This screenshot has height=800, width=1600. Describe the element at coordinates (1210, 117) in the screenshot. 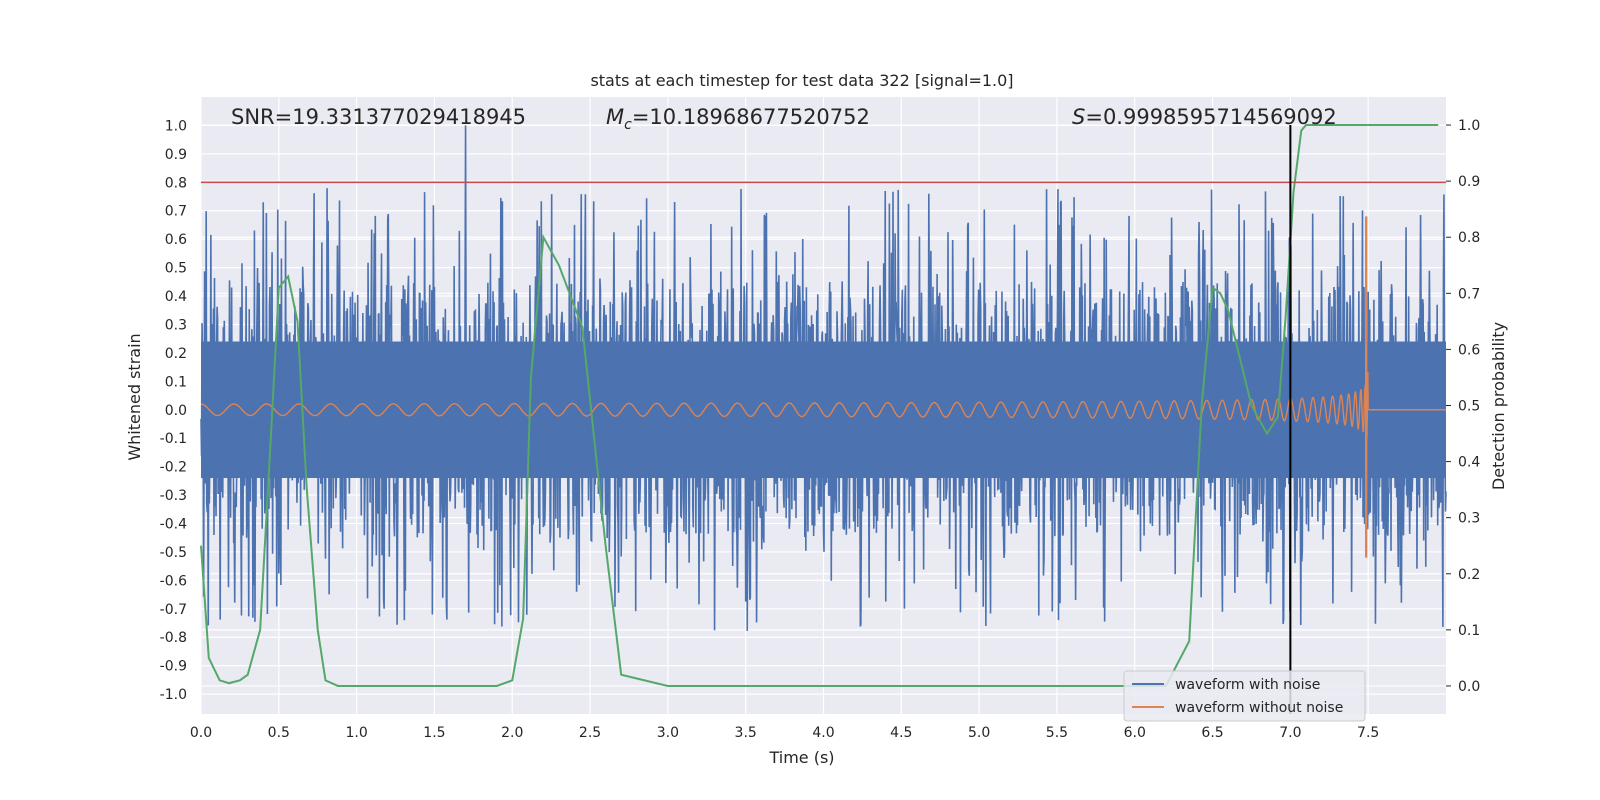

I see `s-value: =0.9998595714569092` at that location.